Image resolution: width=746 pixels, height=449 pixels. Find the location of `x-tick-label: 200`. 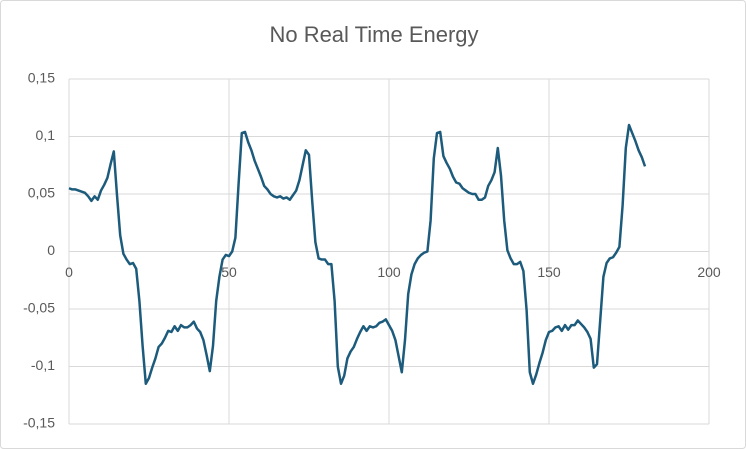

x-tick-label: 200 is located at coordinates (709, 272).